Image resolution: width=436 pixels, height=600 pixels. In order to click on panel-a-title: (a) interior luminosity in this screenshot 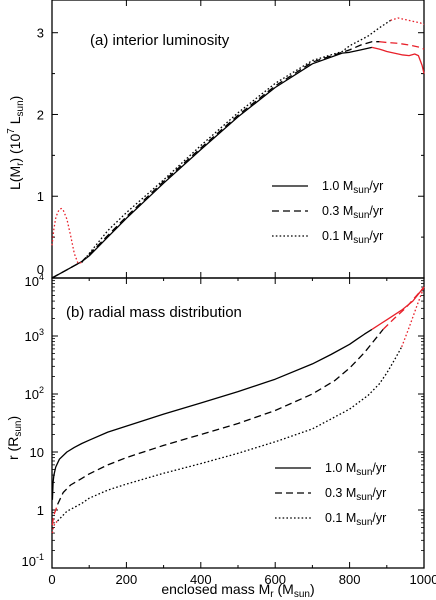, I will do `click(160, 40)`.